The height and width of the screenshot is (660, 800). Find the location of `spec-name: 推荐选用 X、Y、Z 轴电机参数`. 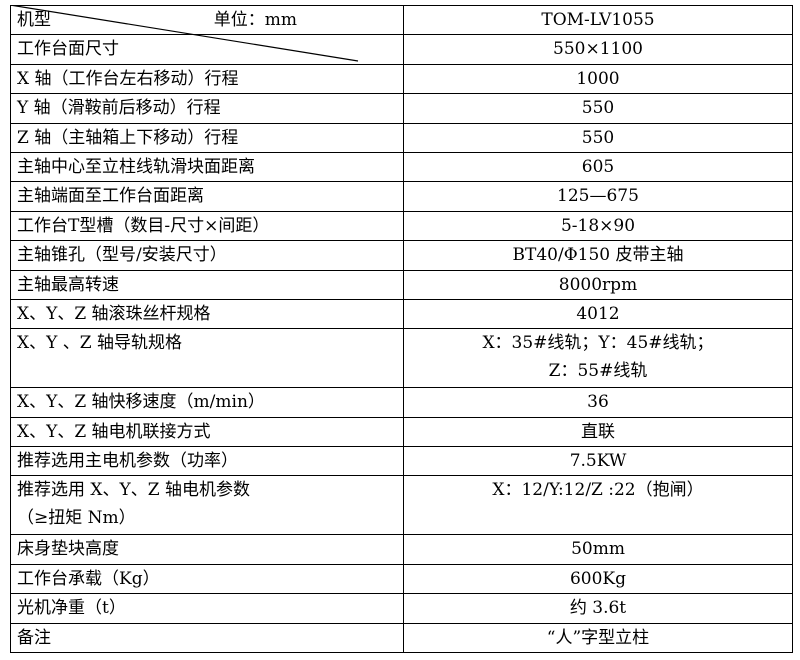

spec-name: 推荐选用 X、Y、Z 轴电机参数 is located at coordinates (133, 490).